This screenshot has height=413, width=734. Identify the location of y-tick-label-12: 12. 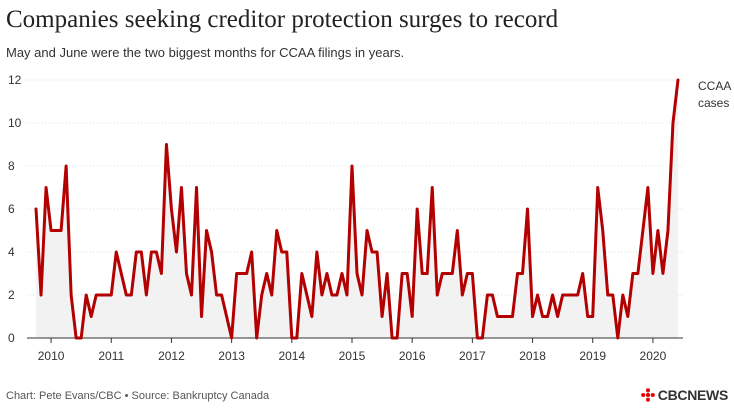
(15, 80).